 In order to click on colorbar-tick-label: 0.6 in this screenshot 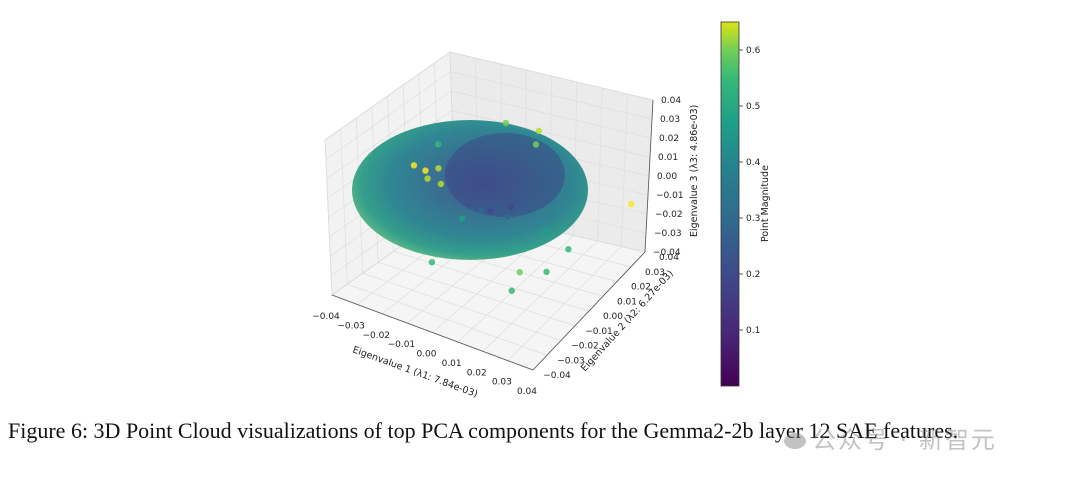, I will do `click(753, 51)`.